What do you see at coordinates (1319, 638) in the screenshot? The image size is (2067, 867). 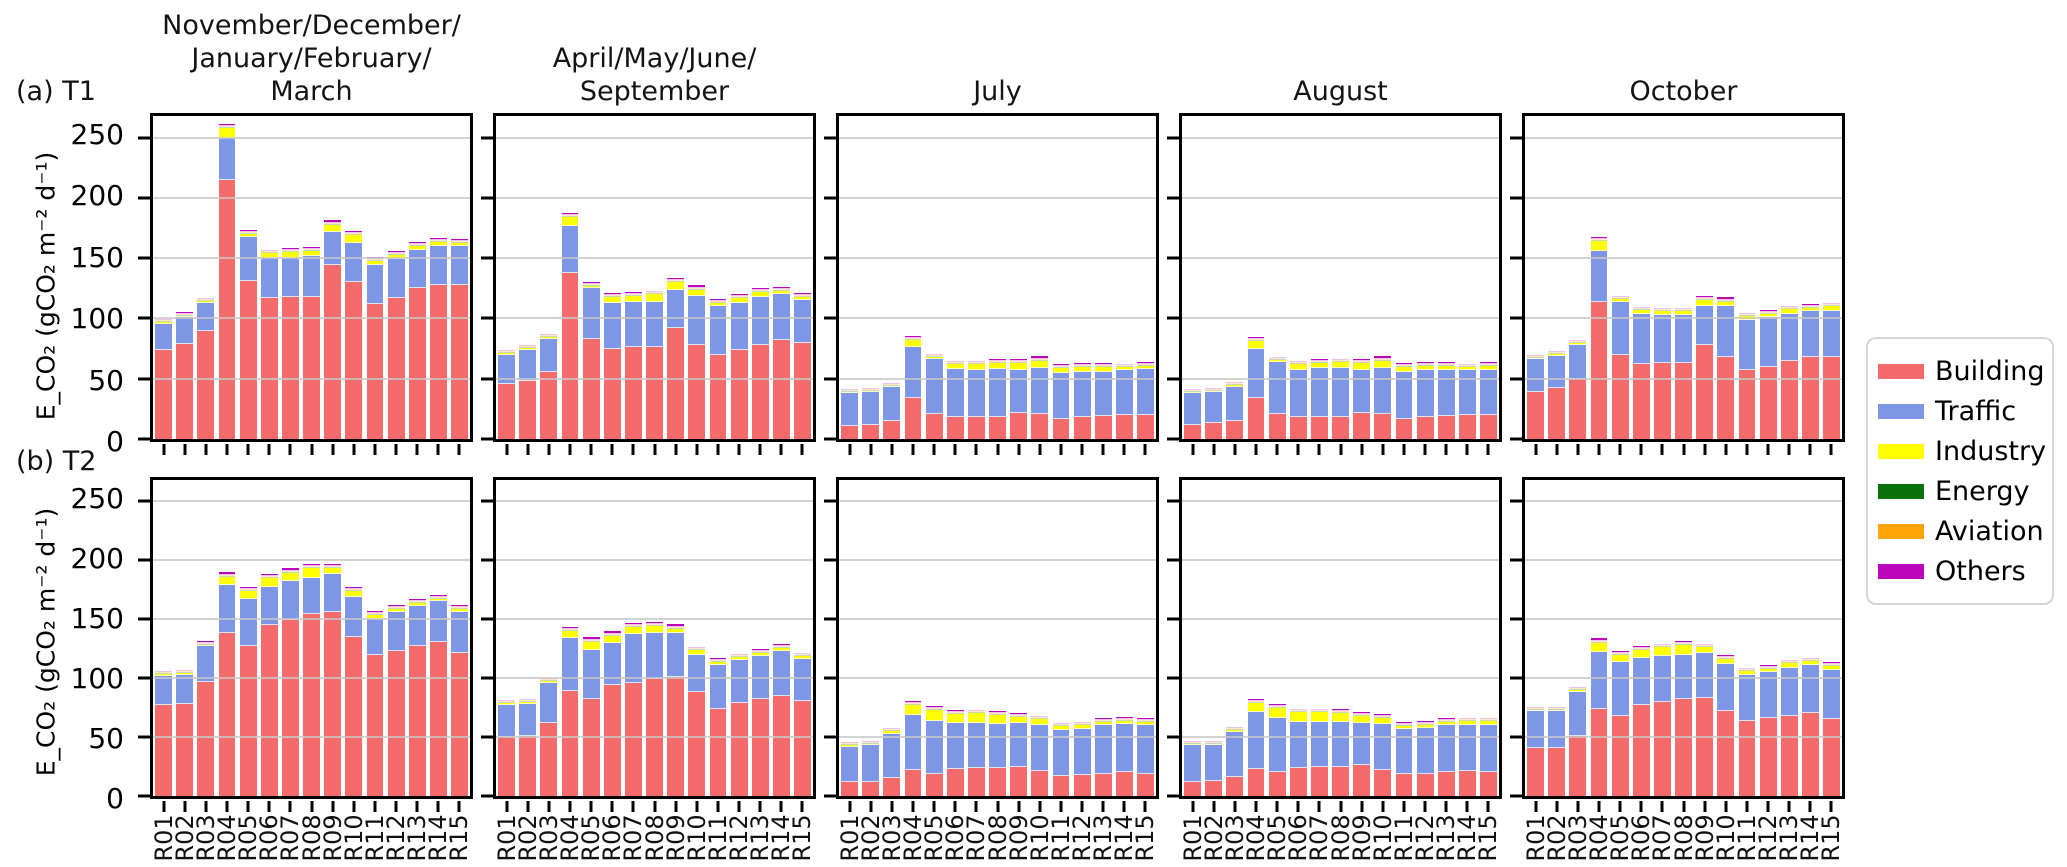 I see `bar-t2-august-r07` at bounding box center [1319, 638].